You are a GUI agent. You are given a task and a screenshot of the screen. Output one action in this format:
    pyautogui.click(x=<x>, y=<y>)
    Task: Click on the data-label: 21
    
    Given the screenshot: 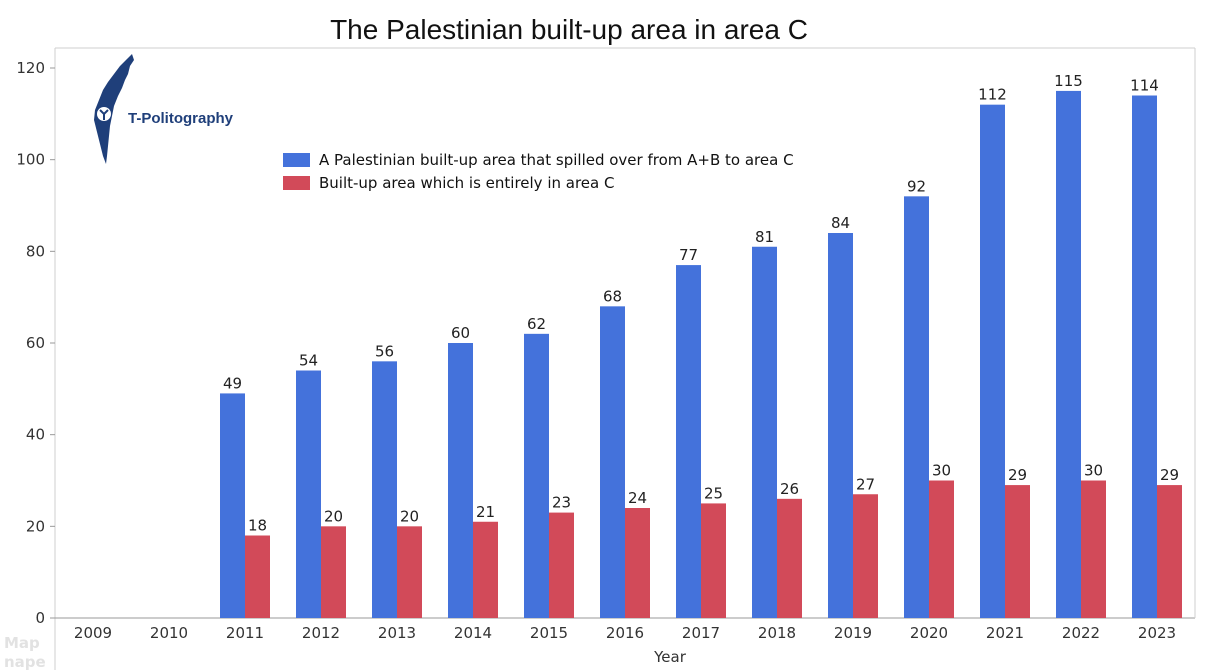 What is the action you would take?
    pyautogui.click(x=485, y=512)
    